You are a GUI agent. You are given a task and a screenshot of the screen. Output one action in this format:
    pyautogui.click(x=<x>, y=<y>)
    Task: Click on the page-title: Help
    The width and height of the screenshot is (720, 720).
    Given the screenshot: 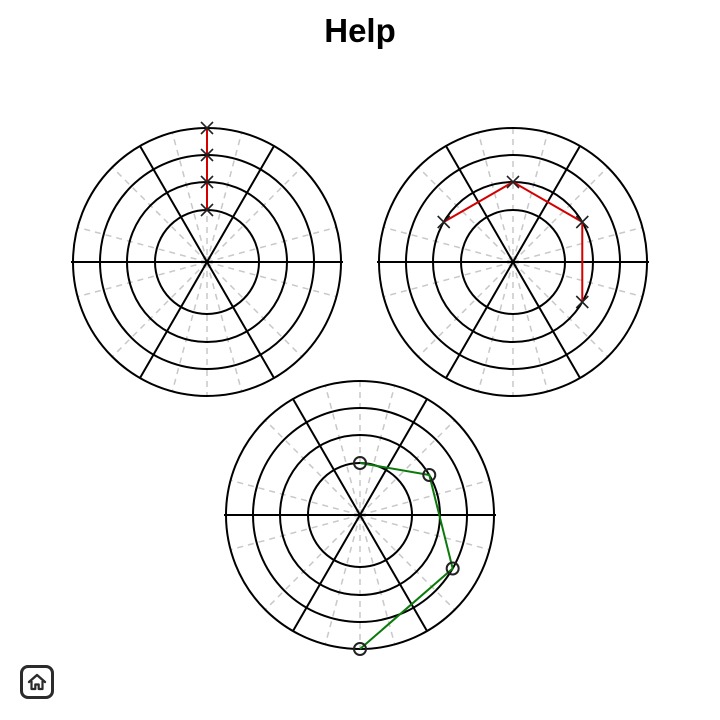 What is the action you would take?
    pyautogui.click(x=360, y=30)
    